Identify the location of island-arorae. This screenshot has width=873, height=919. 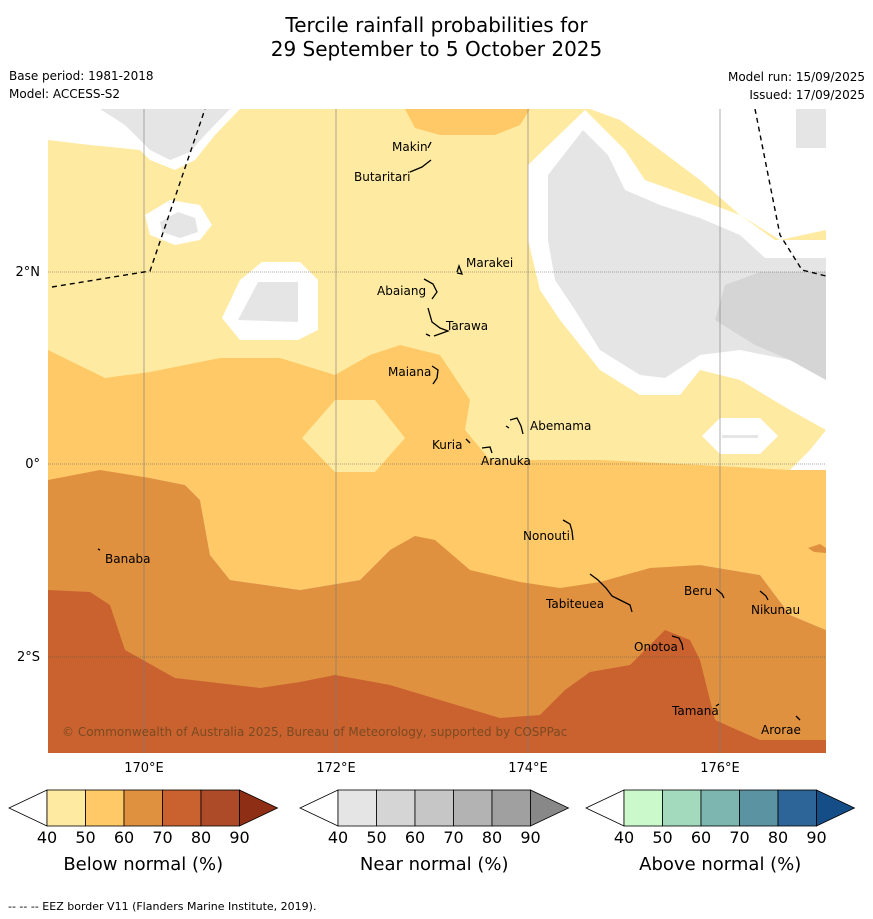
(798, 718).